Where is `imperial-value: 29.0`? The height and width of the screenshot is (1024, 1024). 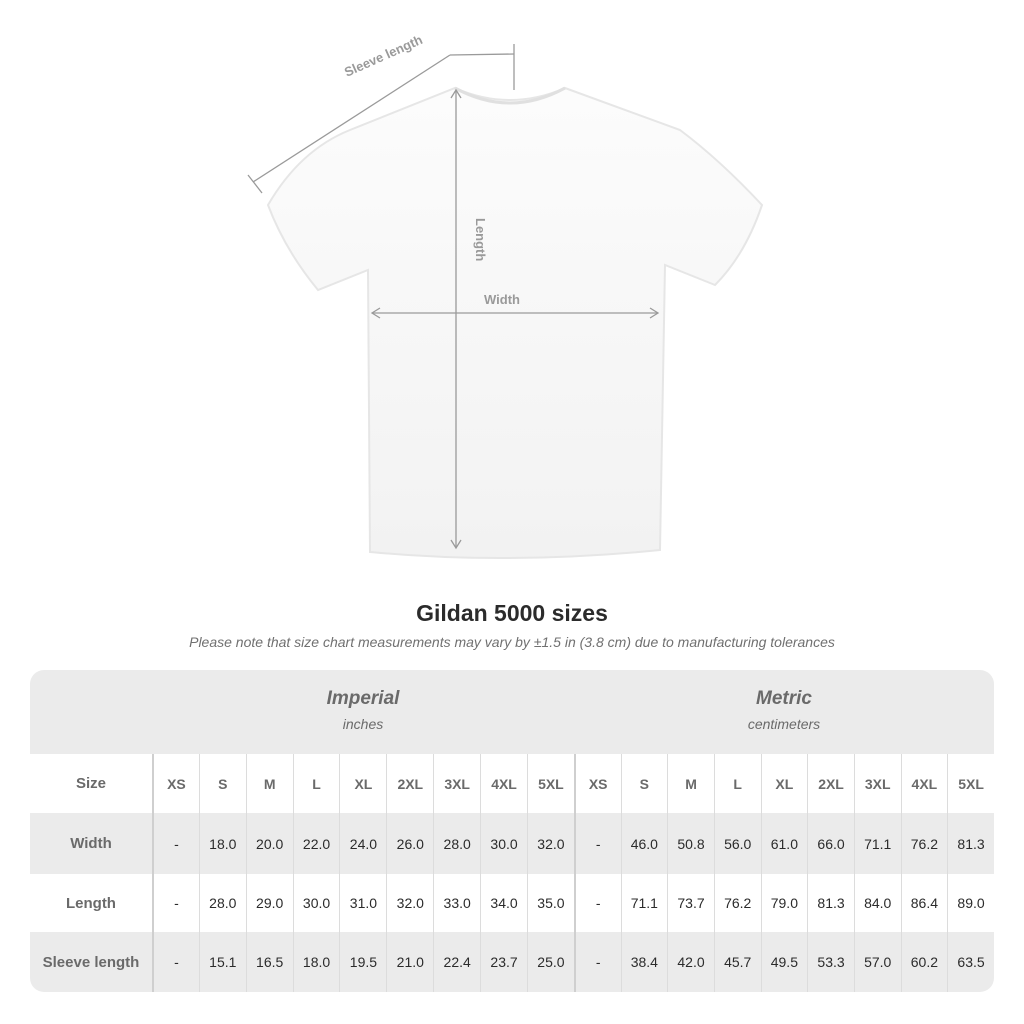
imperial-value: 29.0 is located at coordinates (269, 903).